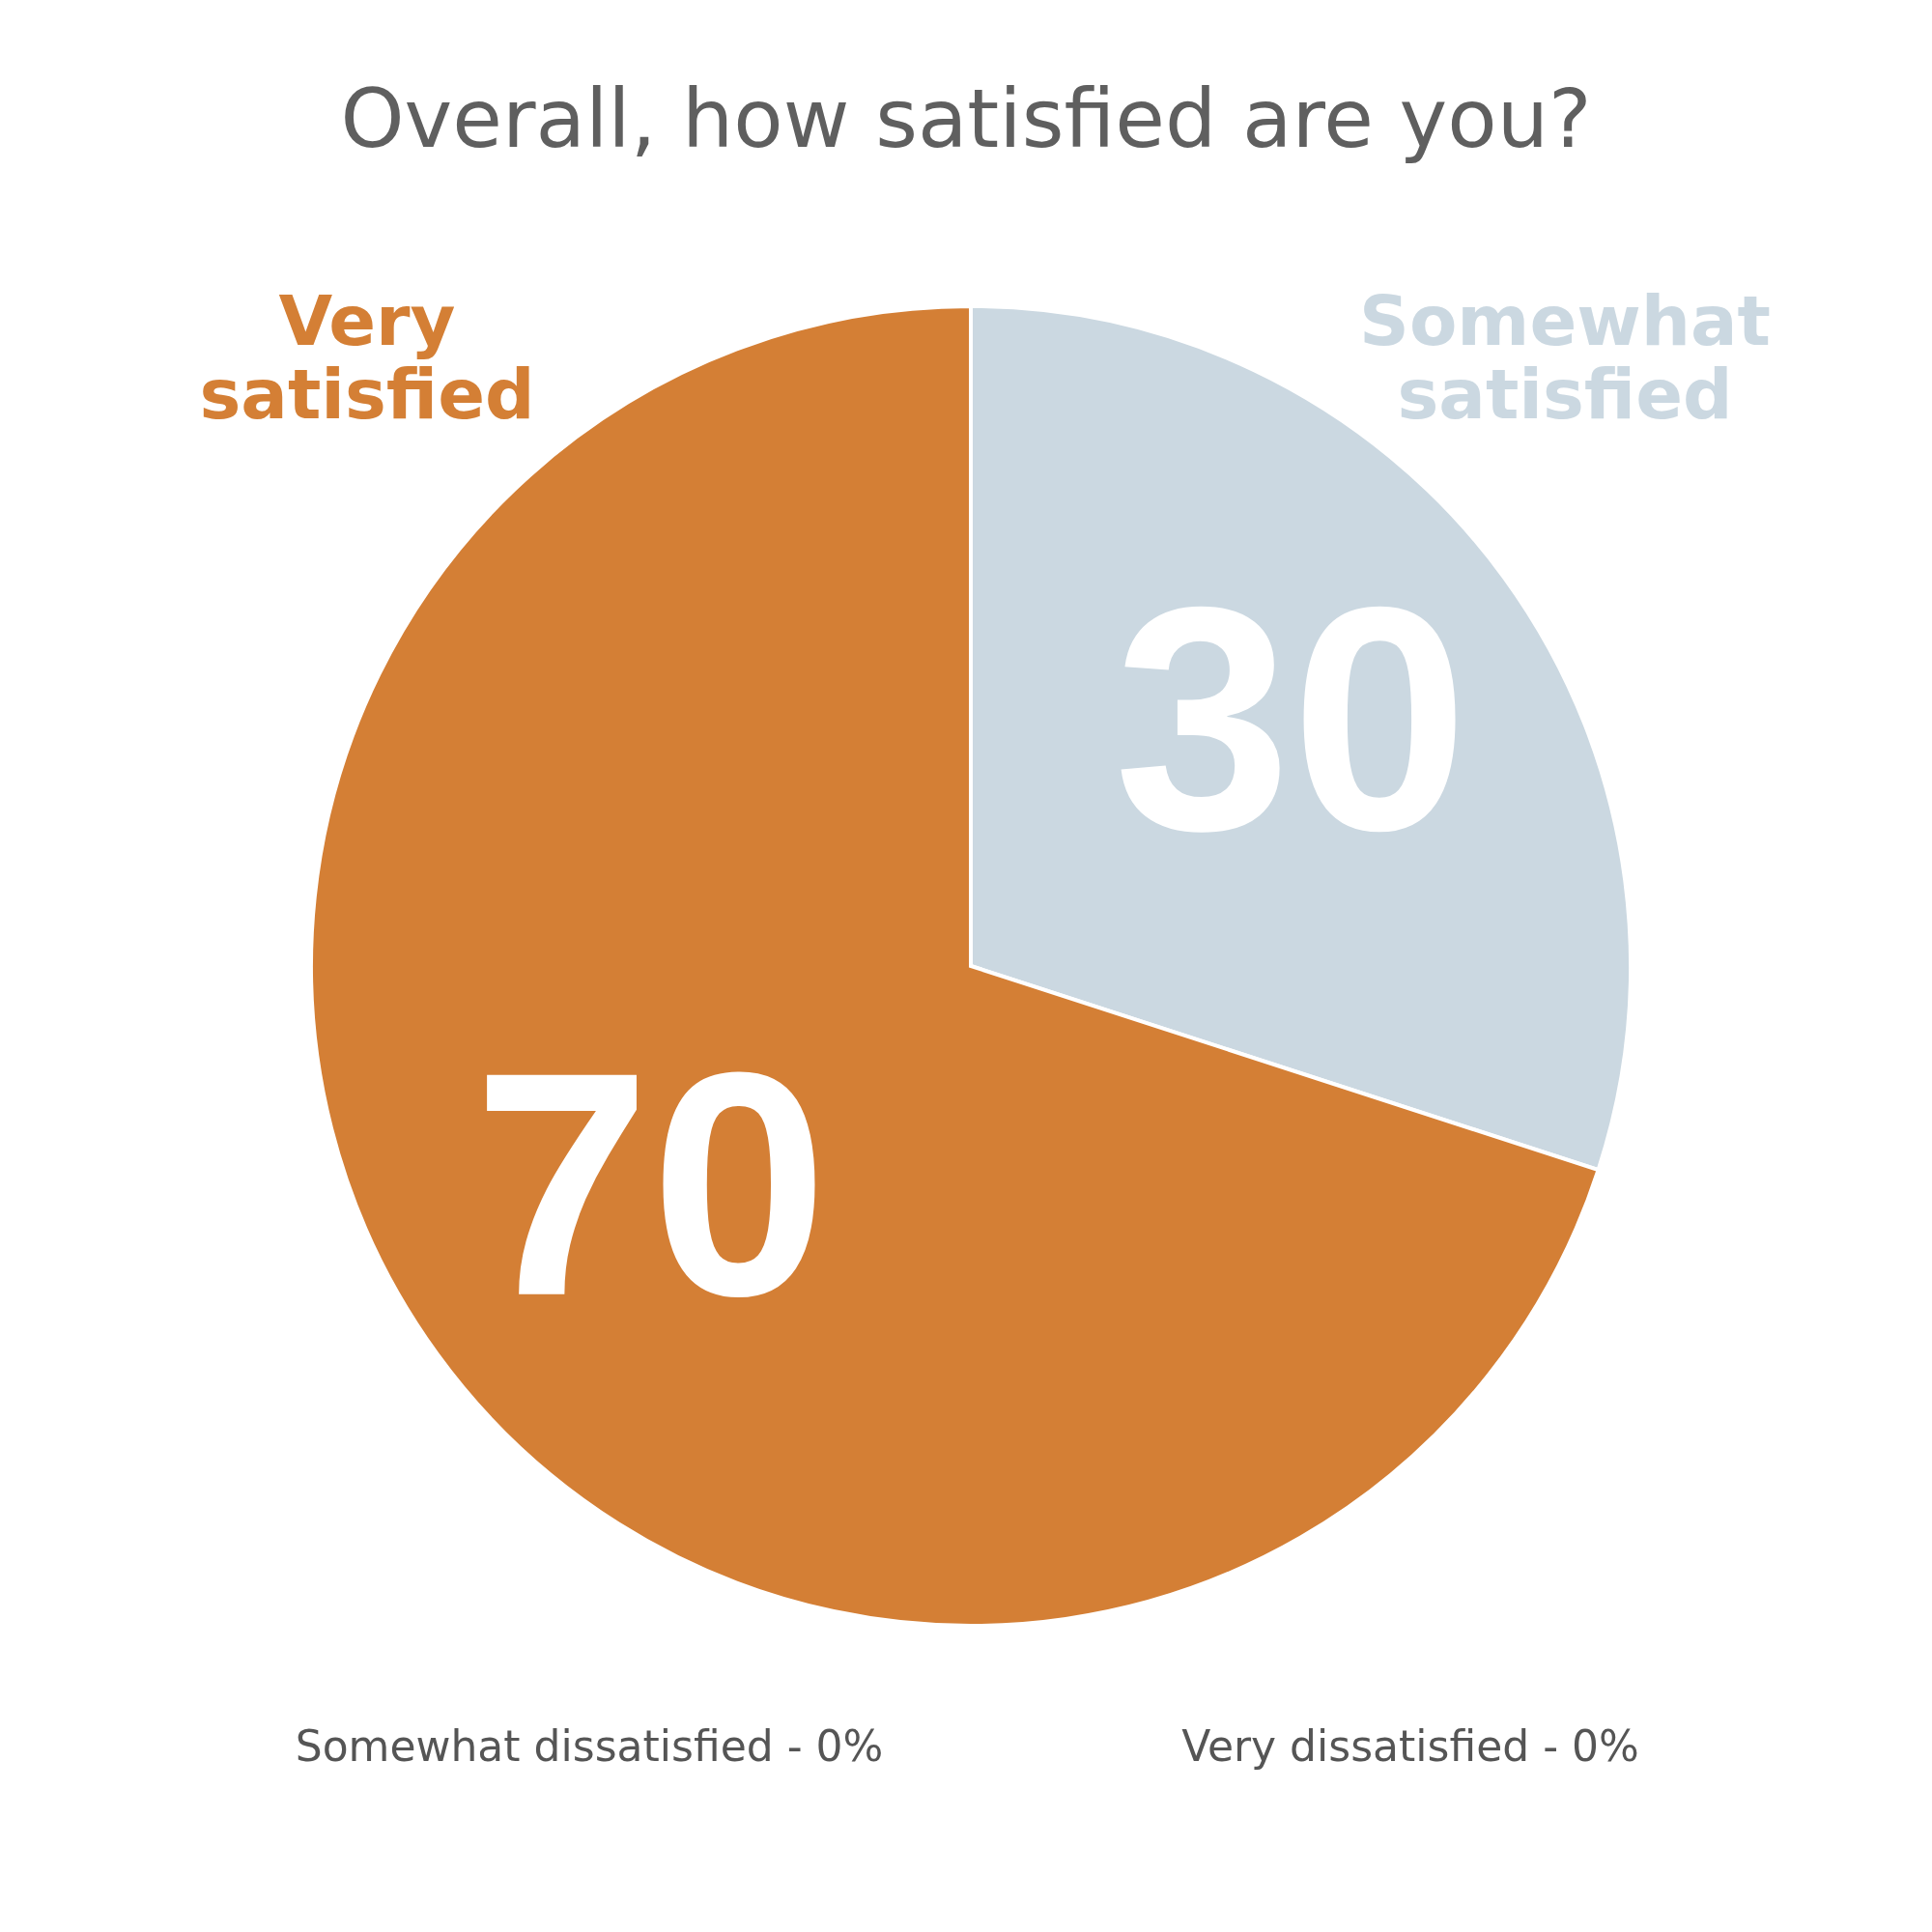 Image resolution: width=1932 pixels, height=1932 pixels. What do you see at coordinates (589, 1746) in the screenshot?
I see `text: Somewhat dissatisfied - 0%` at bounding box center [589, 1746].